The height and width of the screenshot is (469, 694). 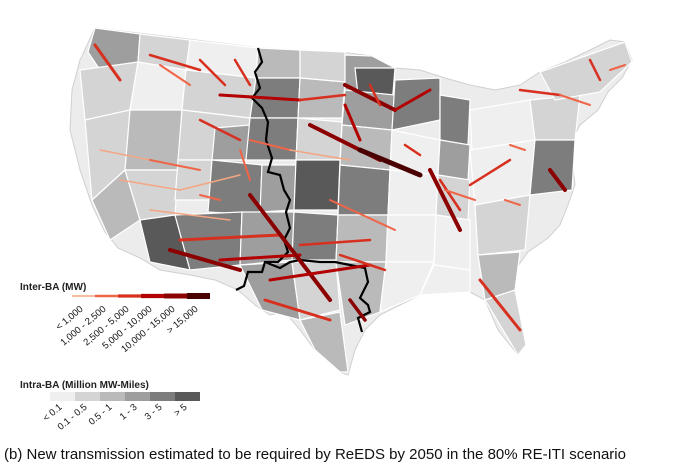 I want to click on legend-intra-ba-title: Intra-BA (Million MW-Miles), so click(x=84, y=385).